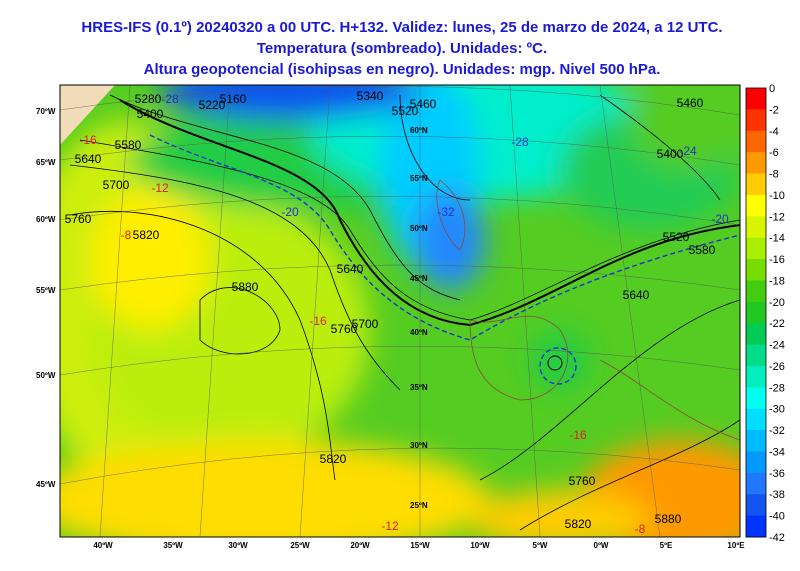 Image resolution: width=800 pixels, height=571 pixels. I want to click on temp-label: -16, so click(318, 321).